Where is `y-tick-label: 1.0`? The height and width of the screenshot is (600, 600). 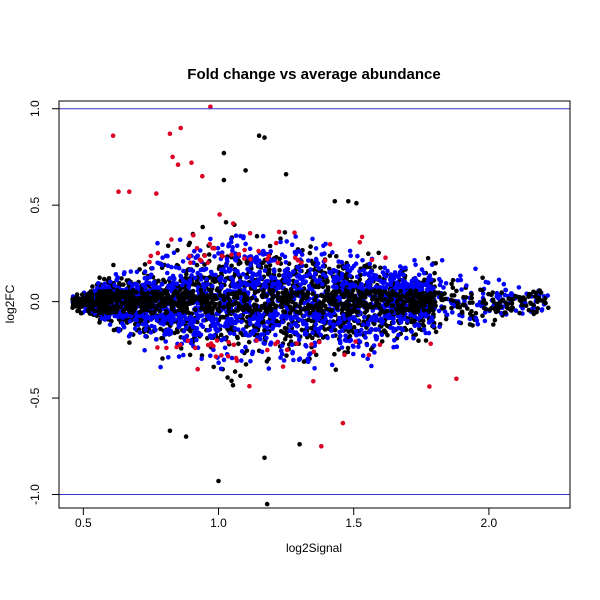
y-tick-label: 1.0 is located at coordinates (35, 108).